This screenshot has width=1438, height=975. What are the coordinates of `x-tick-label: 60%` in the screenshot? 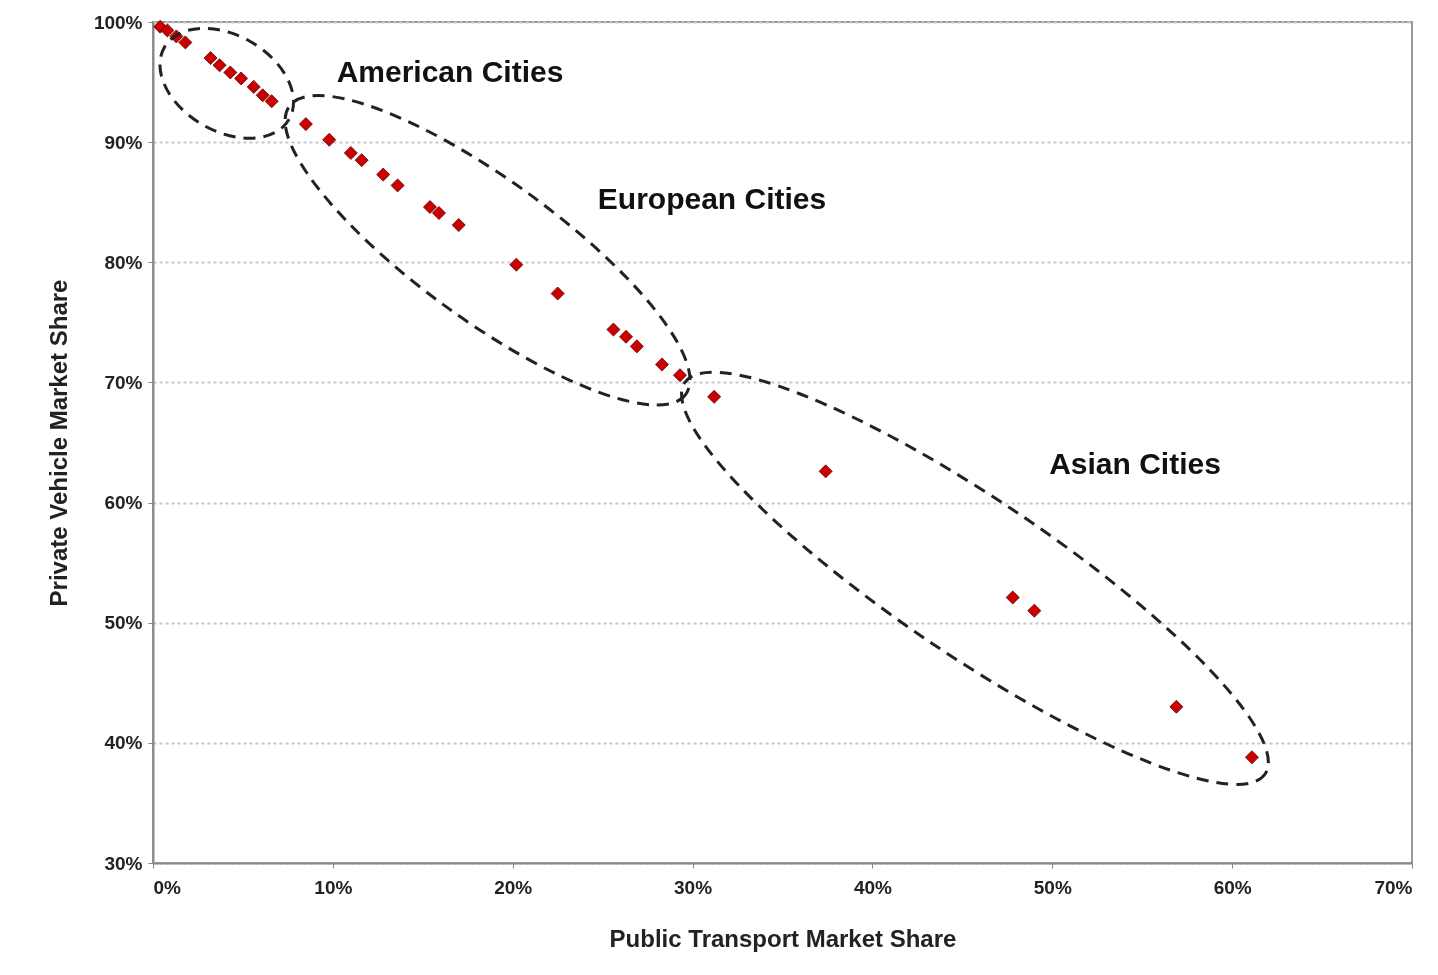 It's located at (1232, 887).